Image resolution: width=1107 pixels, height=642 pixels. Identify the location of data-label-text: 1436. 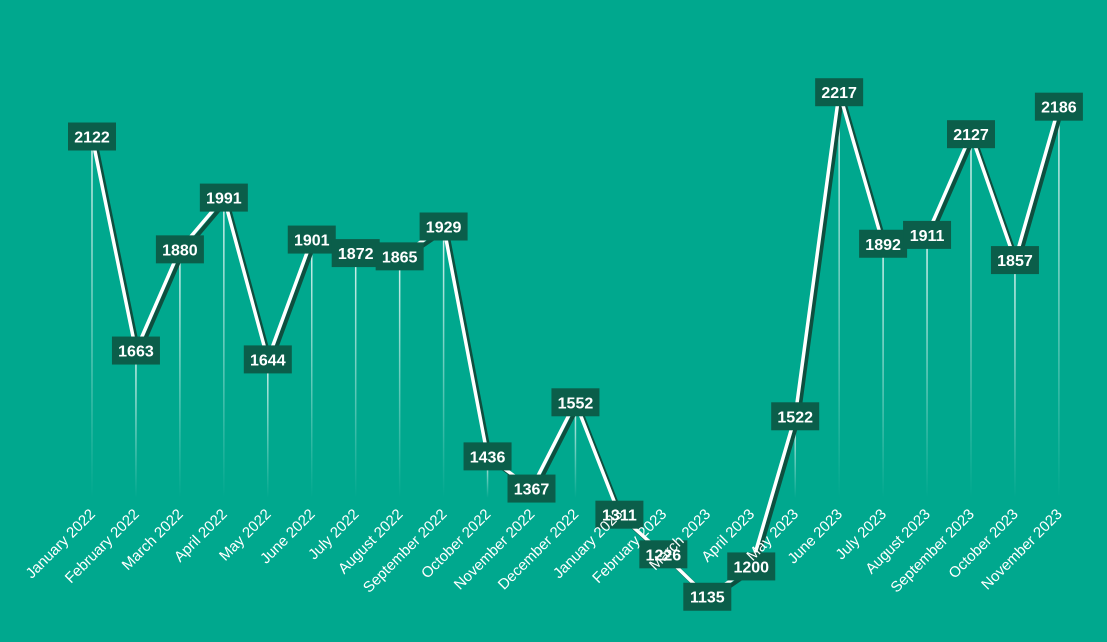
(488, 457).